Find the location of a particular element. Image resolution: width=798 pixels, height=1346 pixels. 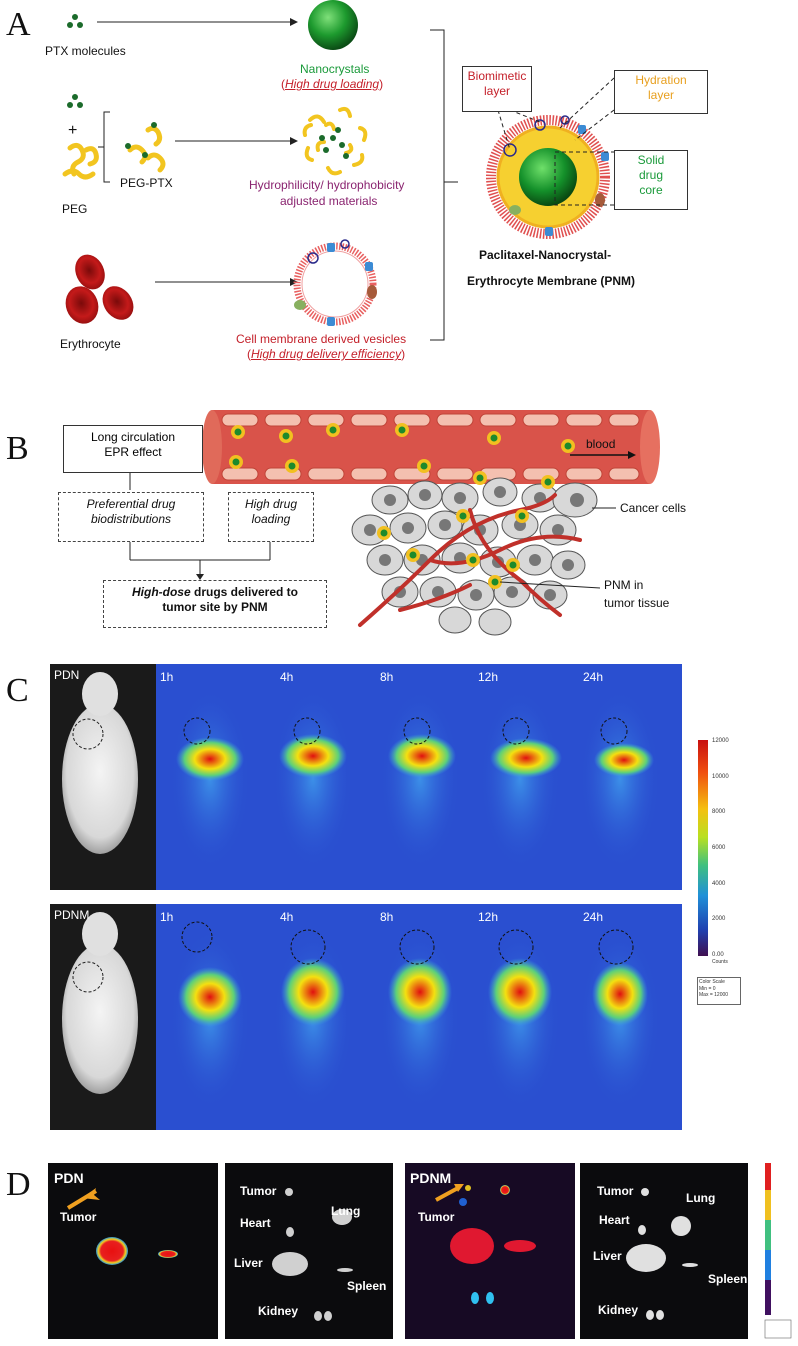

plus-sign: + is located at coordinates (73, 130).